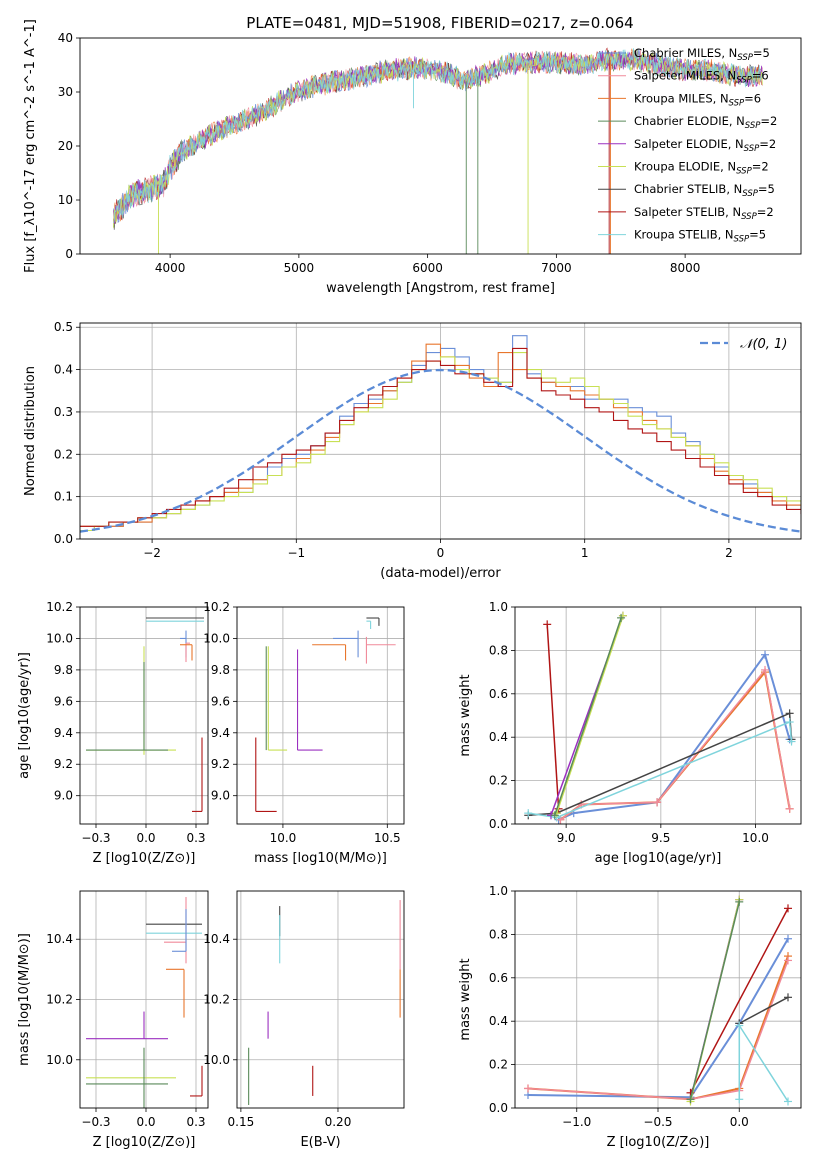 This screenshot has height=1170, width=819. Describe the element at coordinates (585, 553) in the screenshot. I see `x-tick-label: 1` at that location.